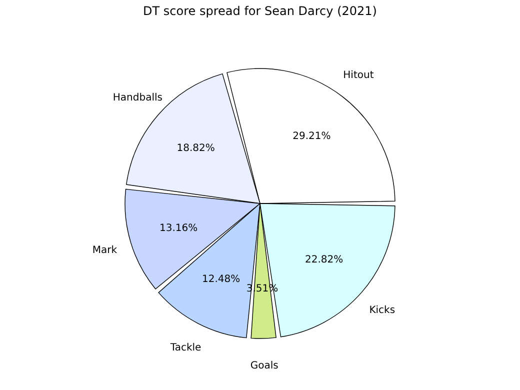  I want to click on slice-label: Goals, so click(264, 366).